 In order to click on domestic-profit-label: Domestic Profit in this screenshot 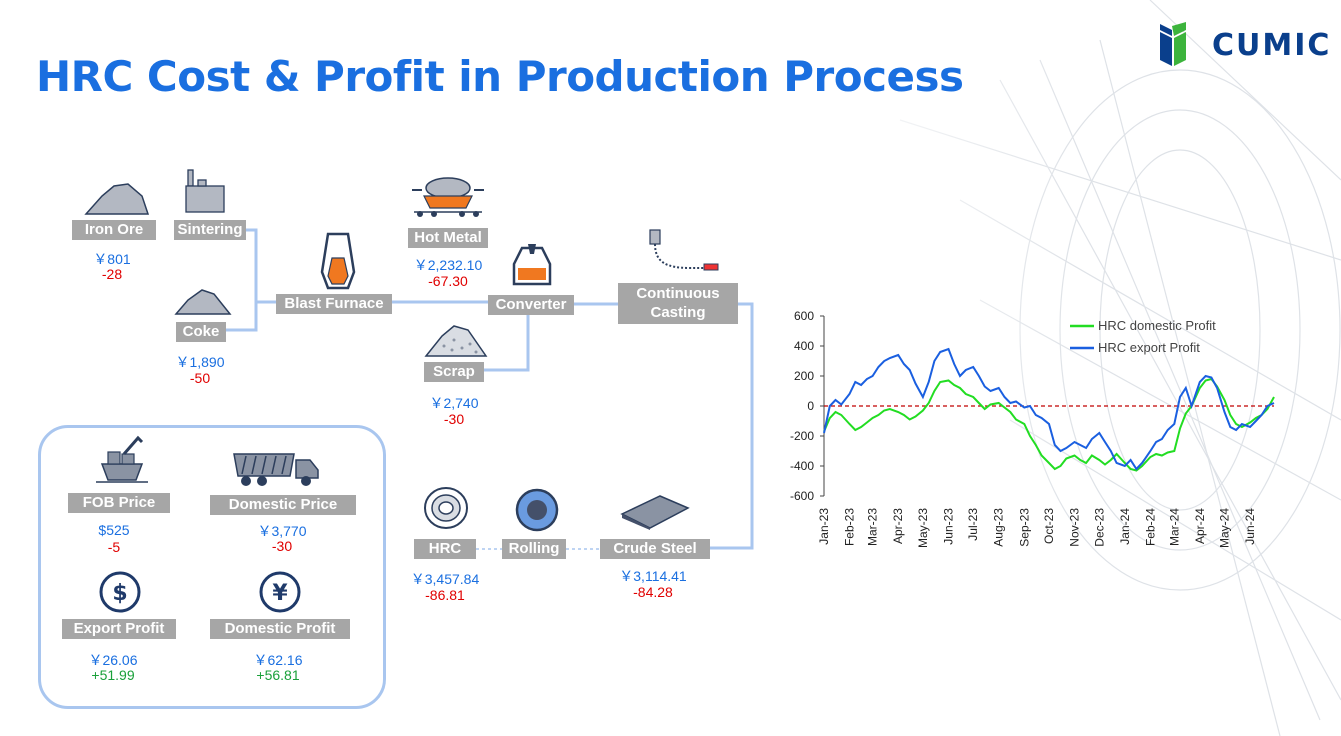, I will do `click(280, 629)`.